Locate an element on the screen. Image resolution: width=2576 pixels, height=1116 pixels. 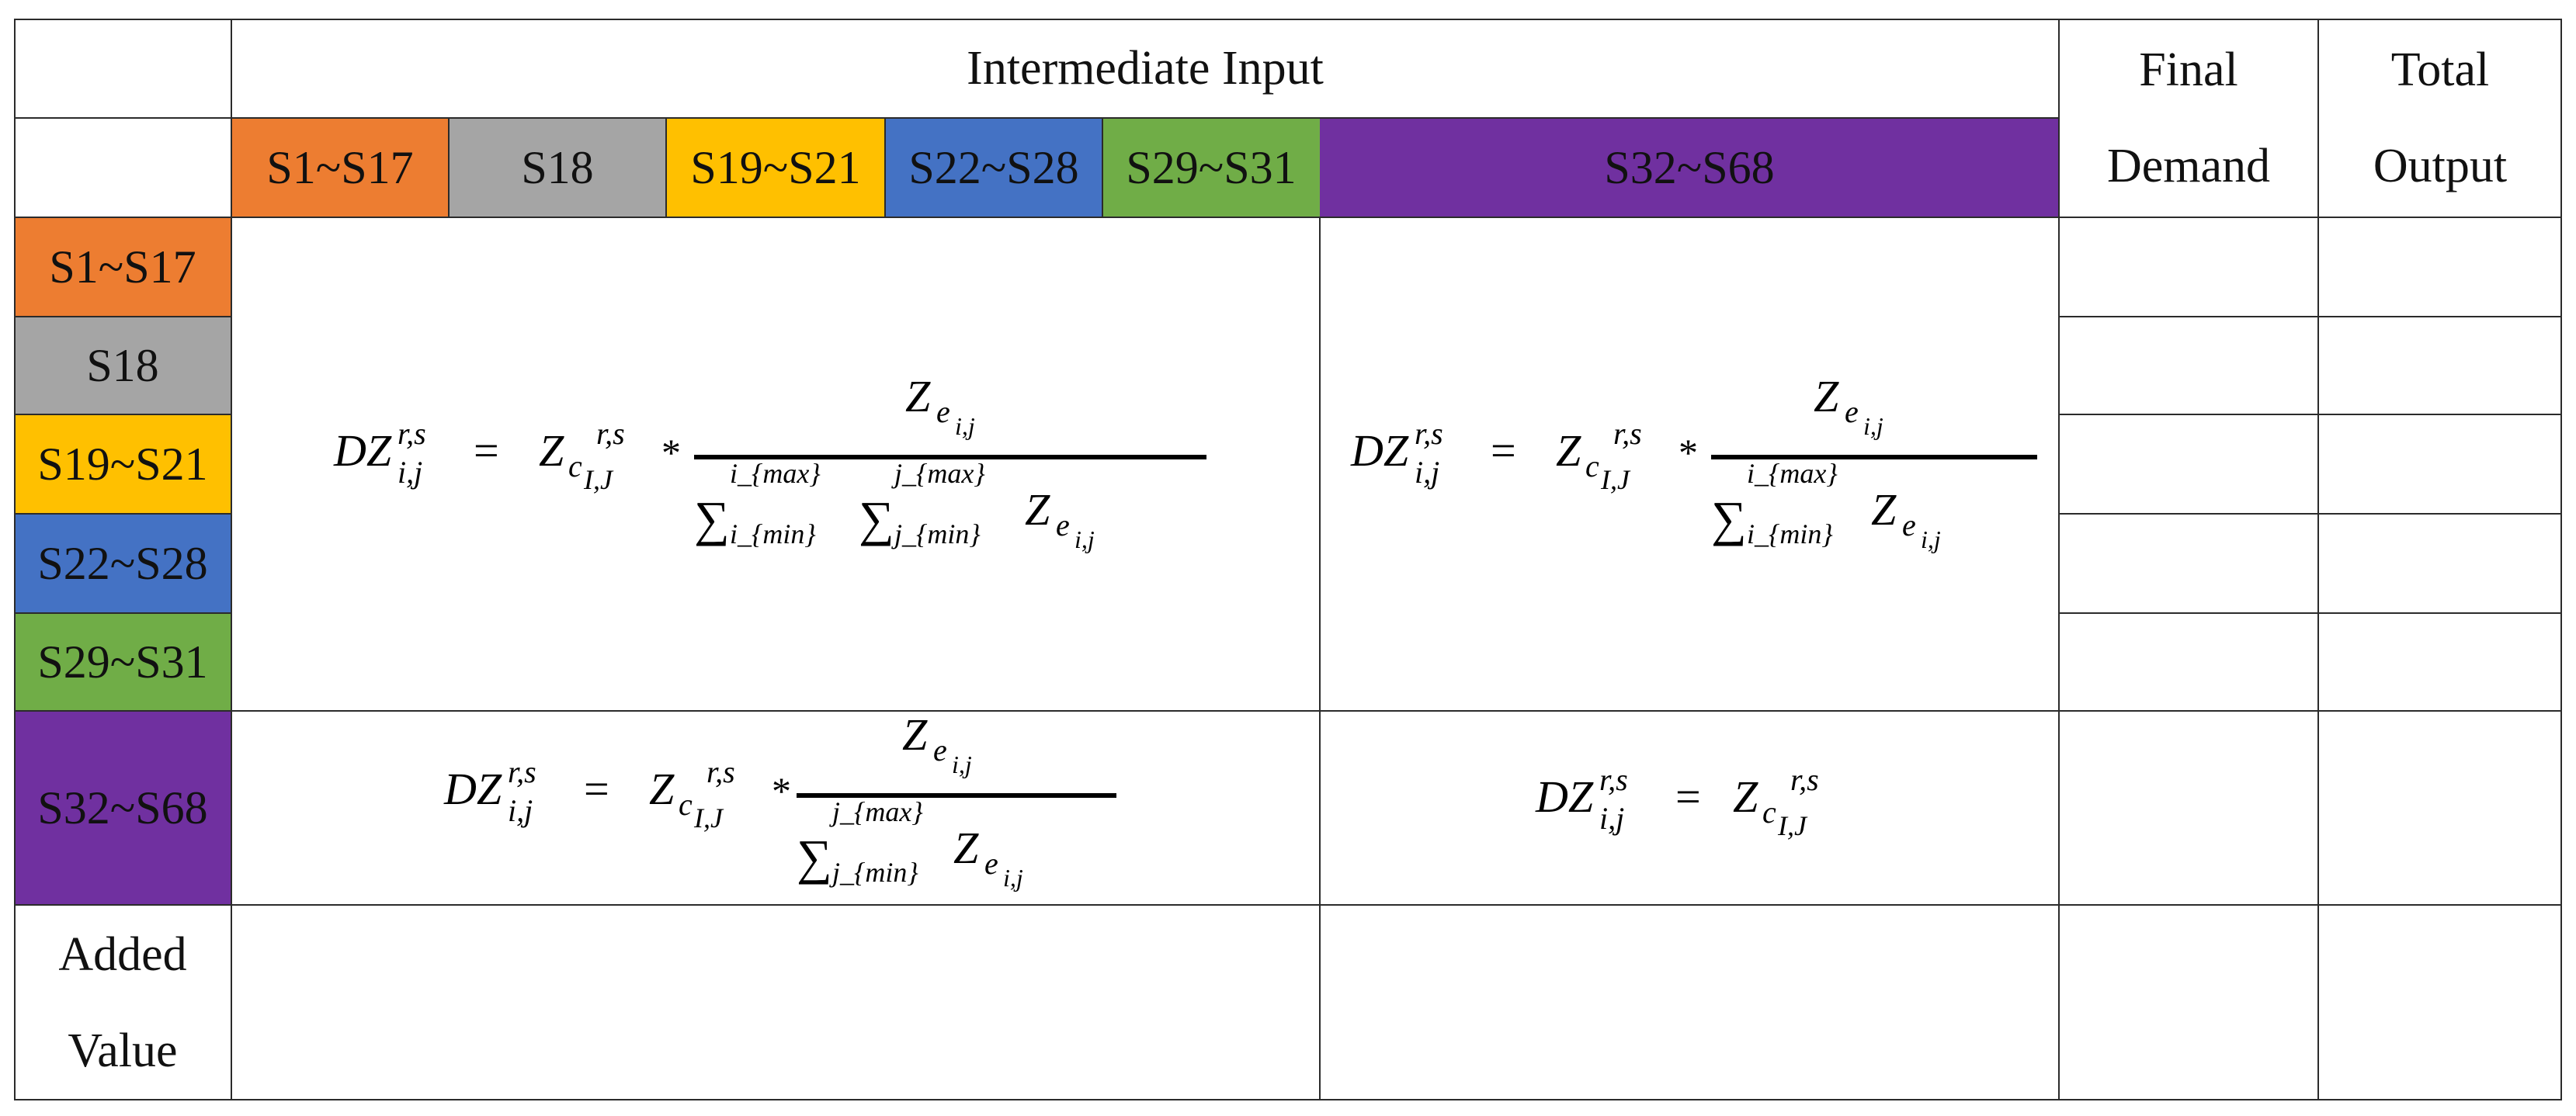
total-output-line-2: Output is located at coordinates (2440, 166).